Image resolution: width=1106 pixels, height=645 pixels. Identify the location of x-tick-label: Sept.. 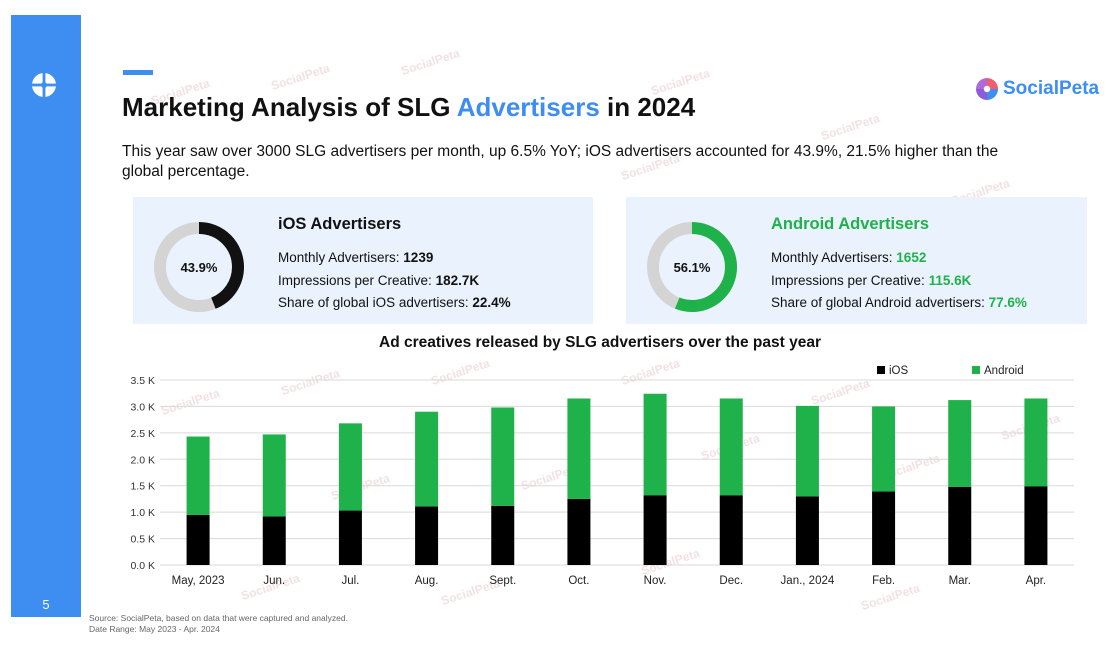
(502, 581).